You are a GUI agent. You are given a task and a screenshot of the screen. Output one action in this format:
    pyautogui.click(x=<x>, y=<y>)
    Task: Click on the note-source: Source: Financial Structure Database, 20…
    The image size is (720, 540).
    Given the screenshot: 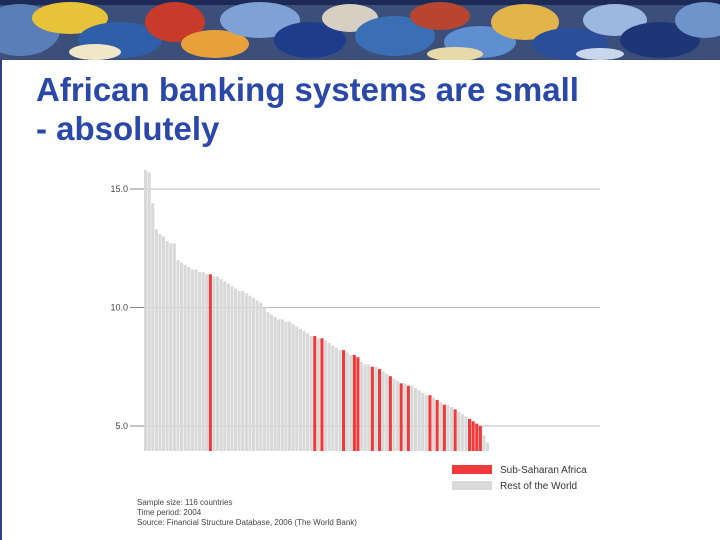 What is the action you would take?
    pyautogui.click(x=247, y=522)
    